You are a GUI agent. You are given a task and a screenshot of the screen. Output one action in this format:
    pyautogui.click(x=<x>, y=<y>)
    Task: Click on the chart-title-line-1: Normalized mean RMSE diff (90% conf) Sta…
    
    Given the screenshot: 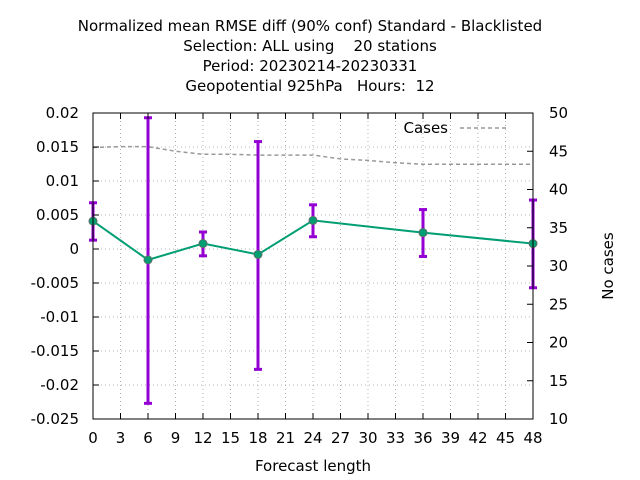 What is the action you would take?
    pyautogui.click(x=310, y=26)
    